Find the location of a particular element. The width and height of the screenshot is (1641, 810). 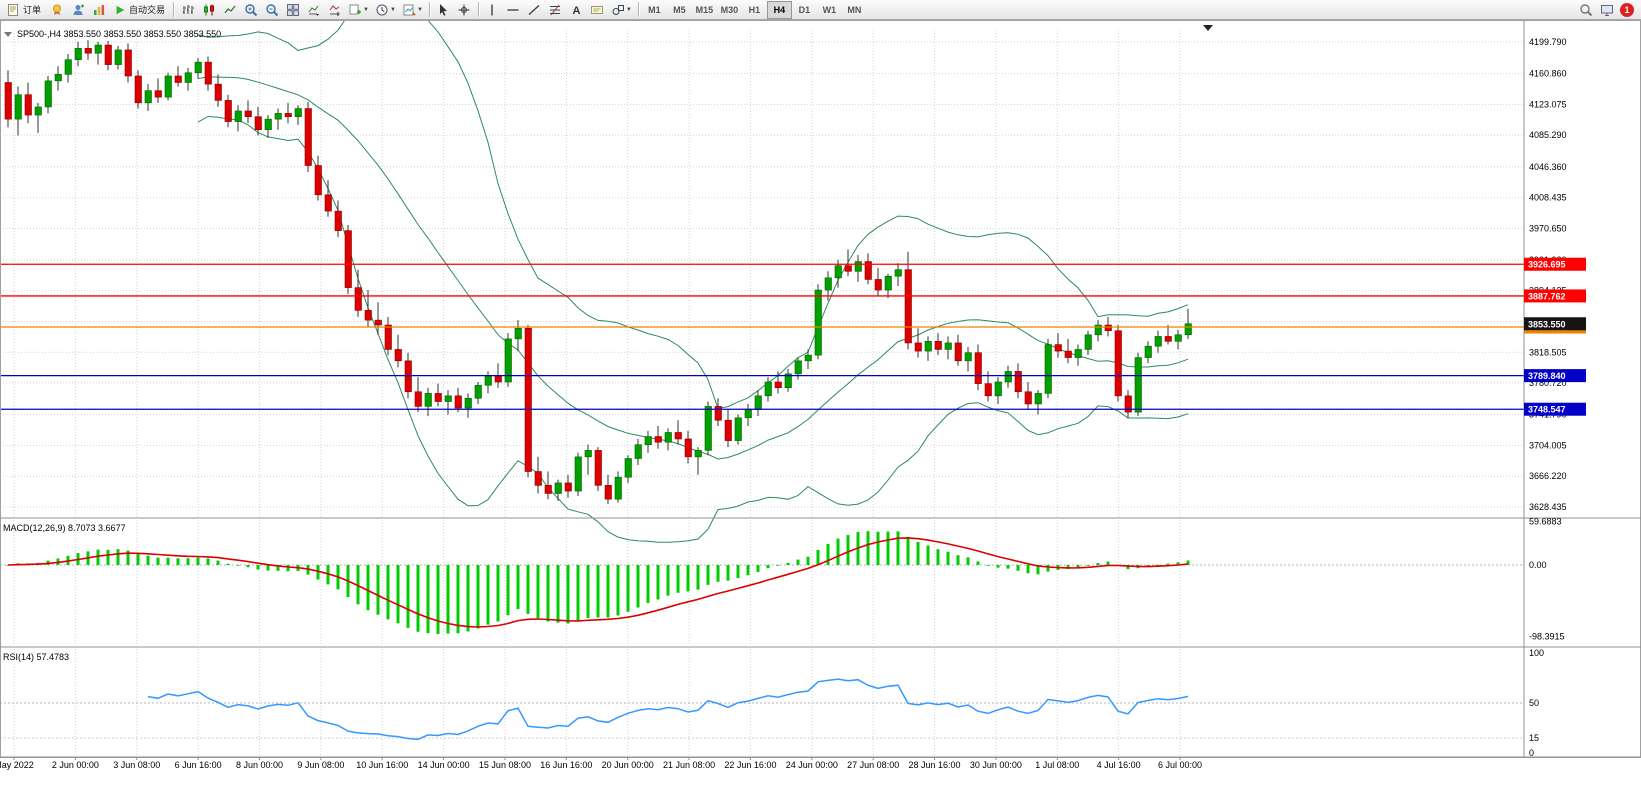

new-order-label: 订单 is located at coordinates (32, 10).